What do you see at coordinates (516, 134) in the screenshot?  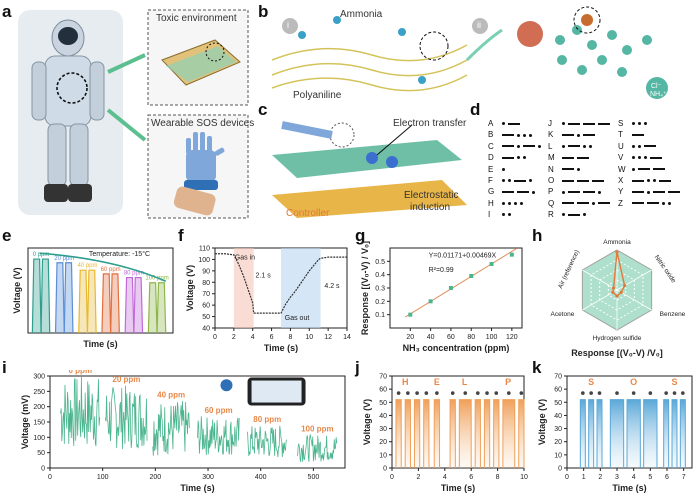 I see `morse-row-b: B` at bounding box center [516, 134].